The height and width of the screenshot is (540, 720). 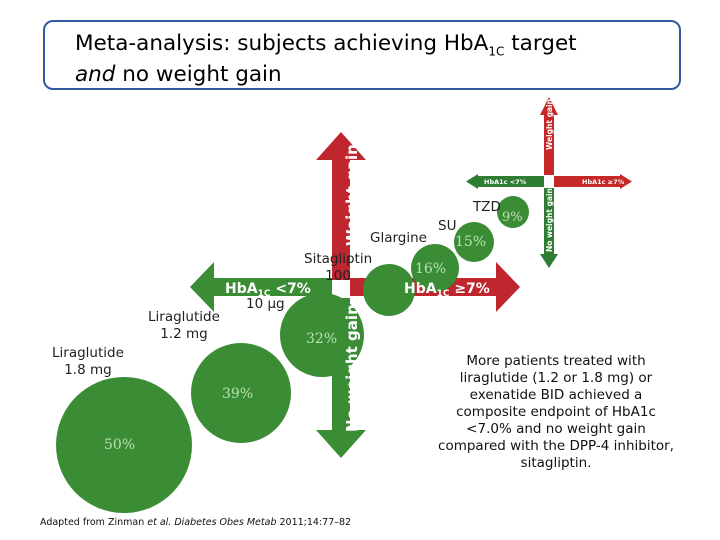 I want to click on treatment-label-liraglutide-1-2mg: Liraglutide 1.2 mg, so click(x=184, y=326).